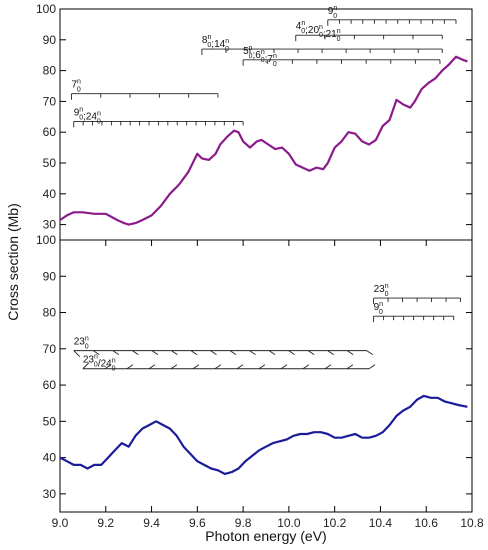 This screenshot has width=488, height=550. What do you see at coordinates (289, 523) in the screenshot?
I see `x-tick-label: 10.0` at bounding box center [289, 523].